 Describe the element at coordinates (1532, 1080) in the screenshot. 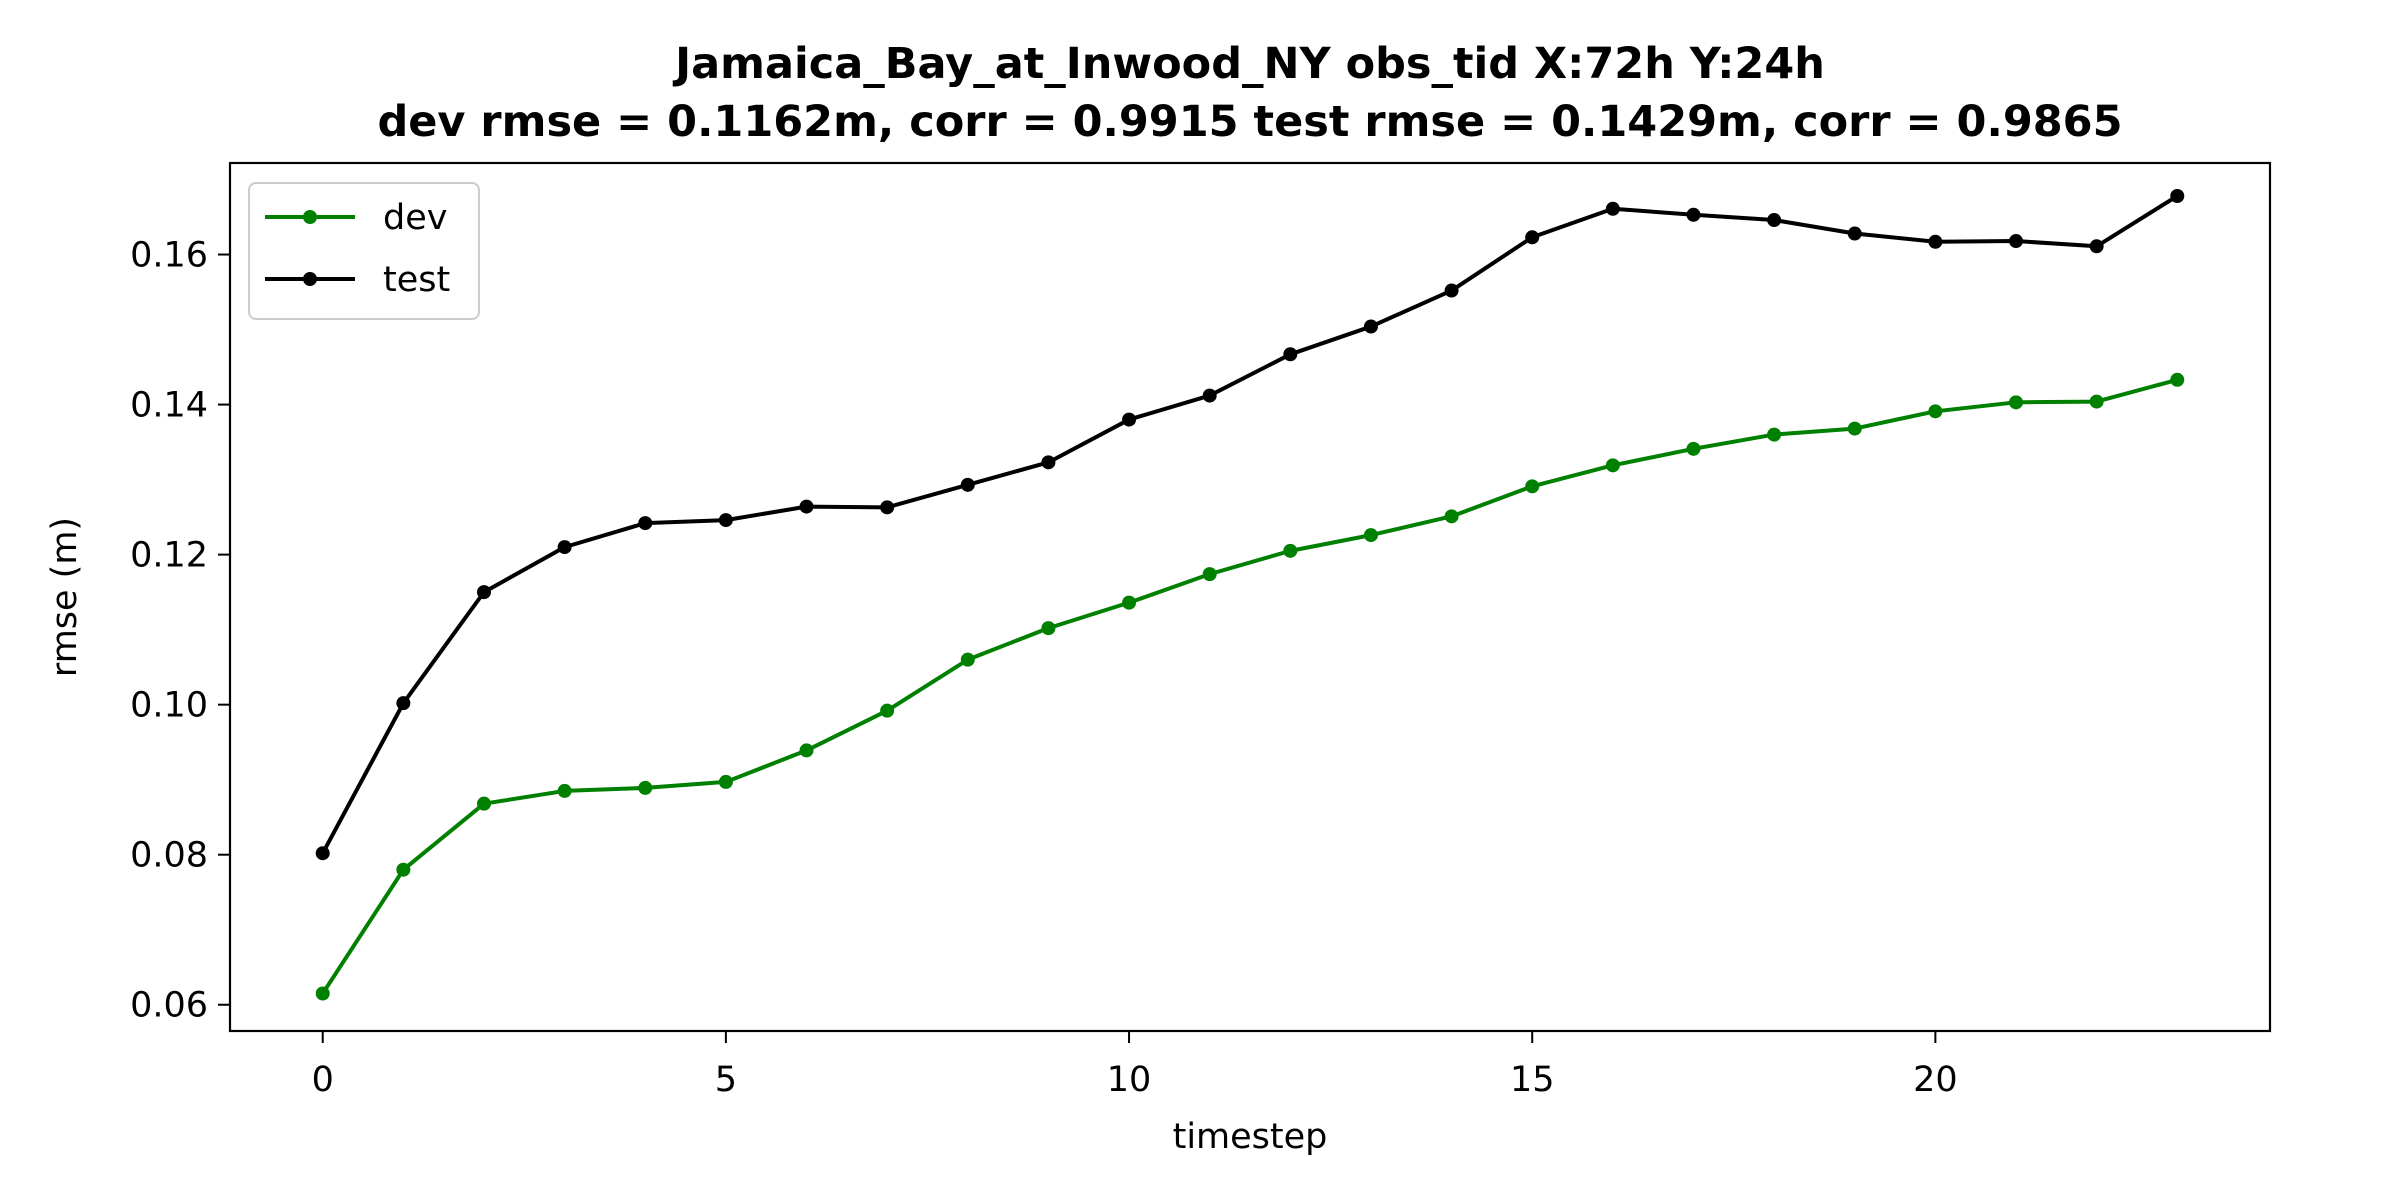

I see `x-tick-label: 15` at that location.